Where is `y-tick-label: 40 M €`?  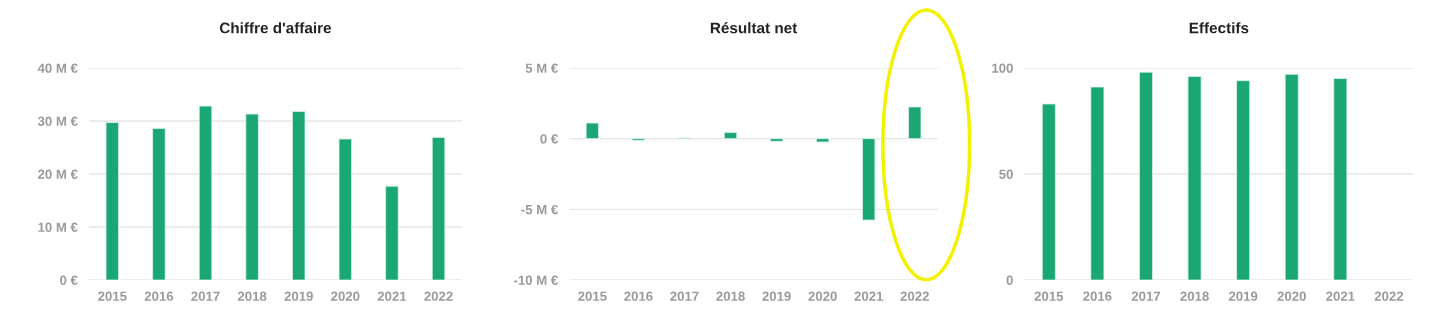 y-tick-label: 40 M € is located at coordinates (57, 68).